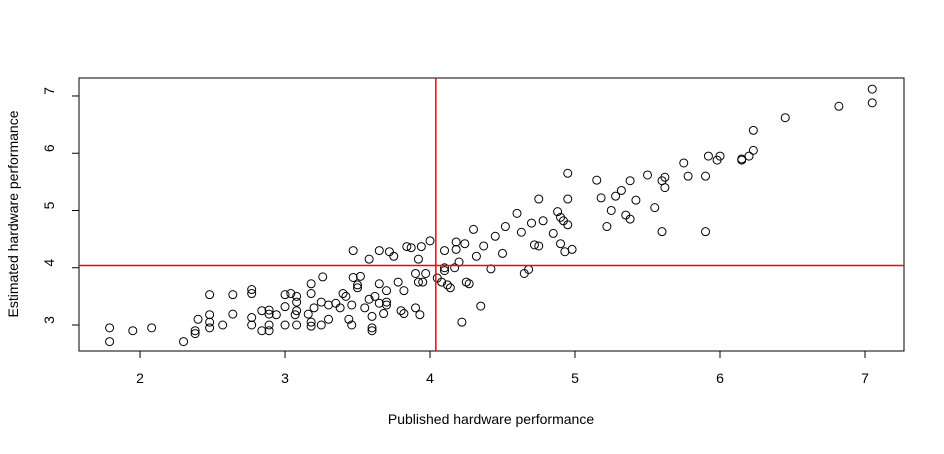  What do you see at coordinates (49, 263) in the screenshot?
I see `y-tick-label: 4` at bounding box center [49, 263].